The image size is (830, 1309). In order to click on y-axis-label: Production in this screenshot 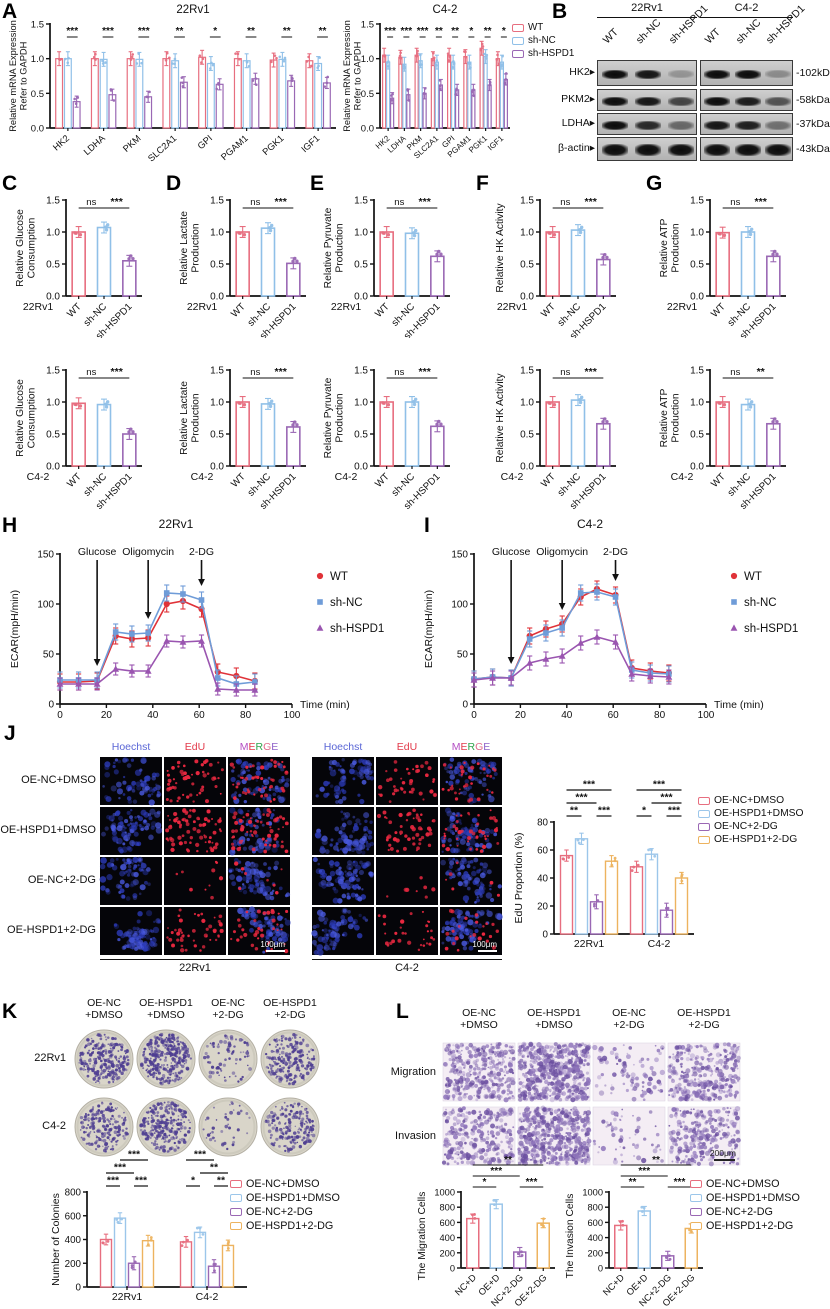, I will do `click(340, 418)`.